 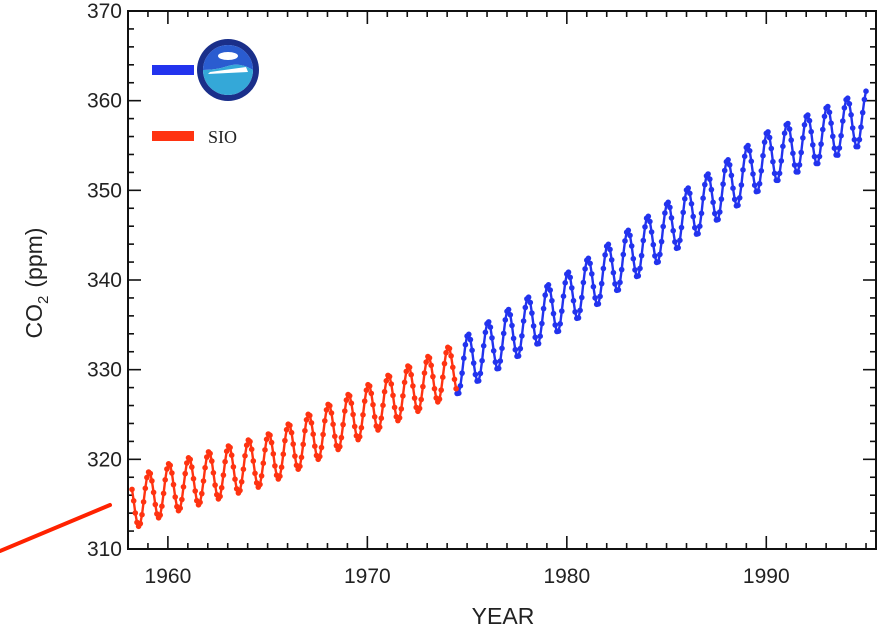 I want to click on y-tick-label: 320, so click(x=104, y=459).